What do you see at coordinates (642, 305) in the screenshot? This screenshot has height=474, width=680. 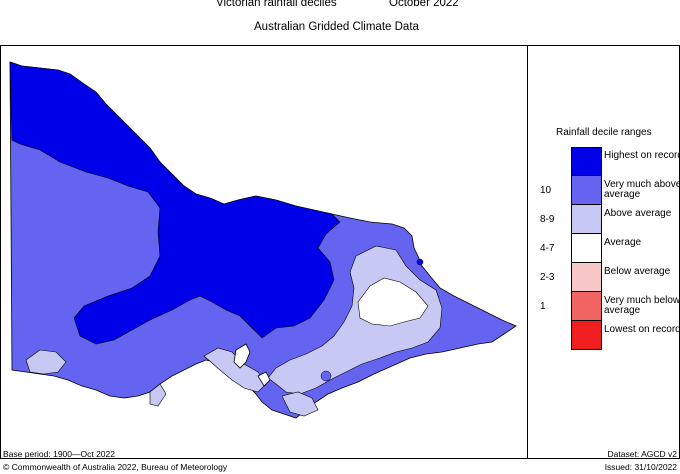 I see `legend-label: Very much below average` at bounding box center [642, 305].